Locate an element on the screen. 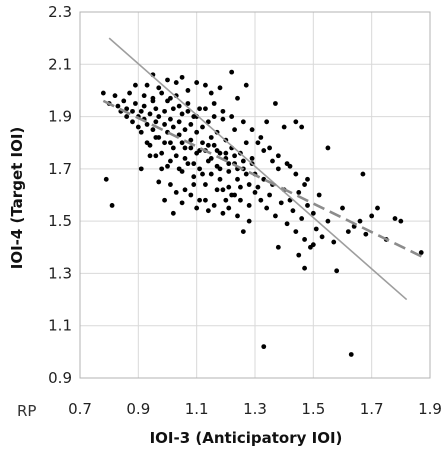  y-tick-label: 1.9 is located at coordinates (60, 117).